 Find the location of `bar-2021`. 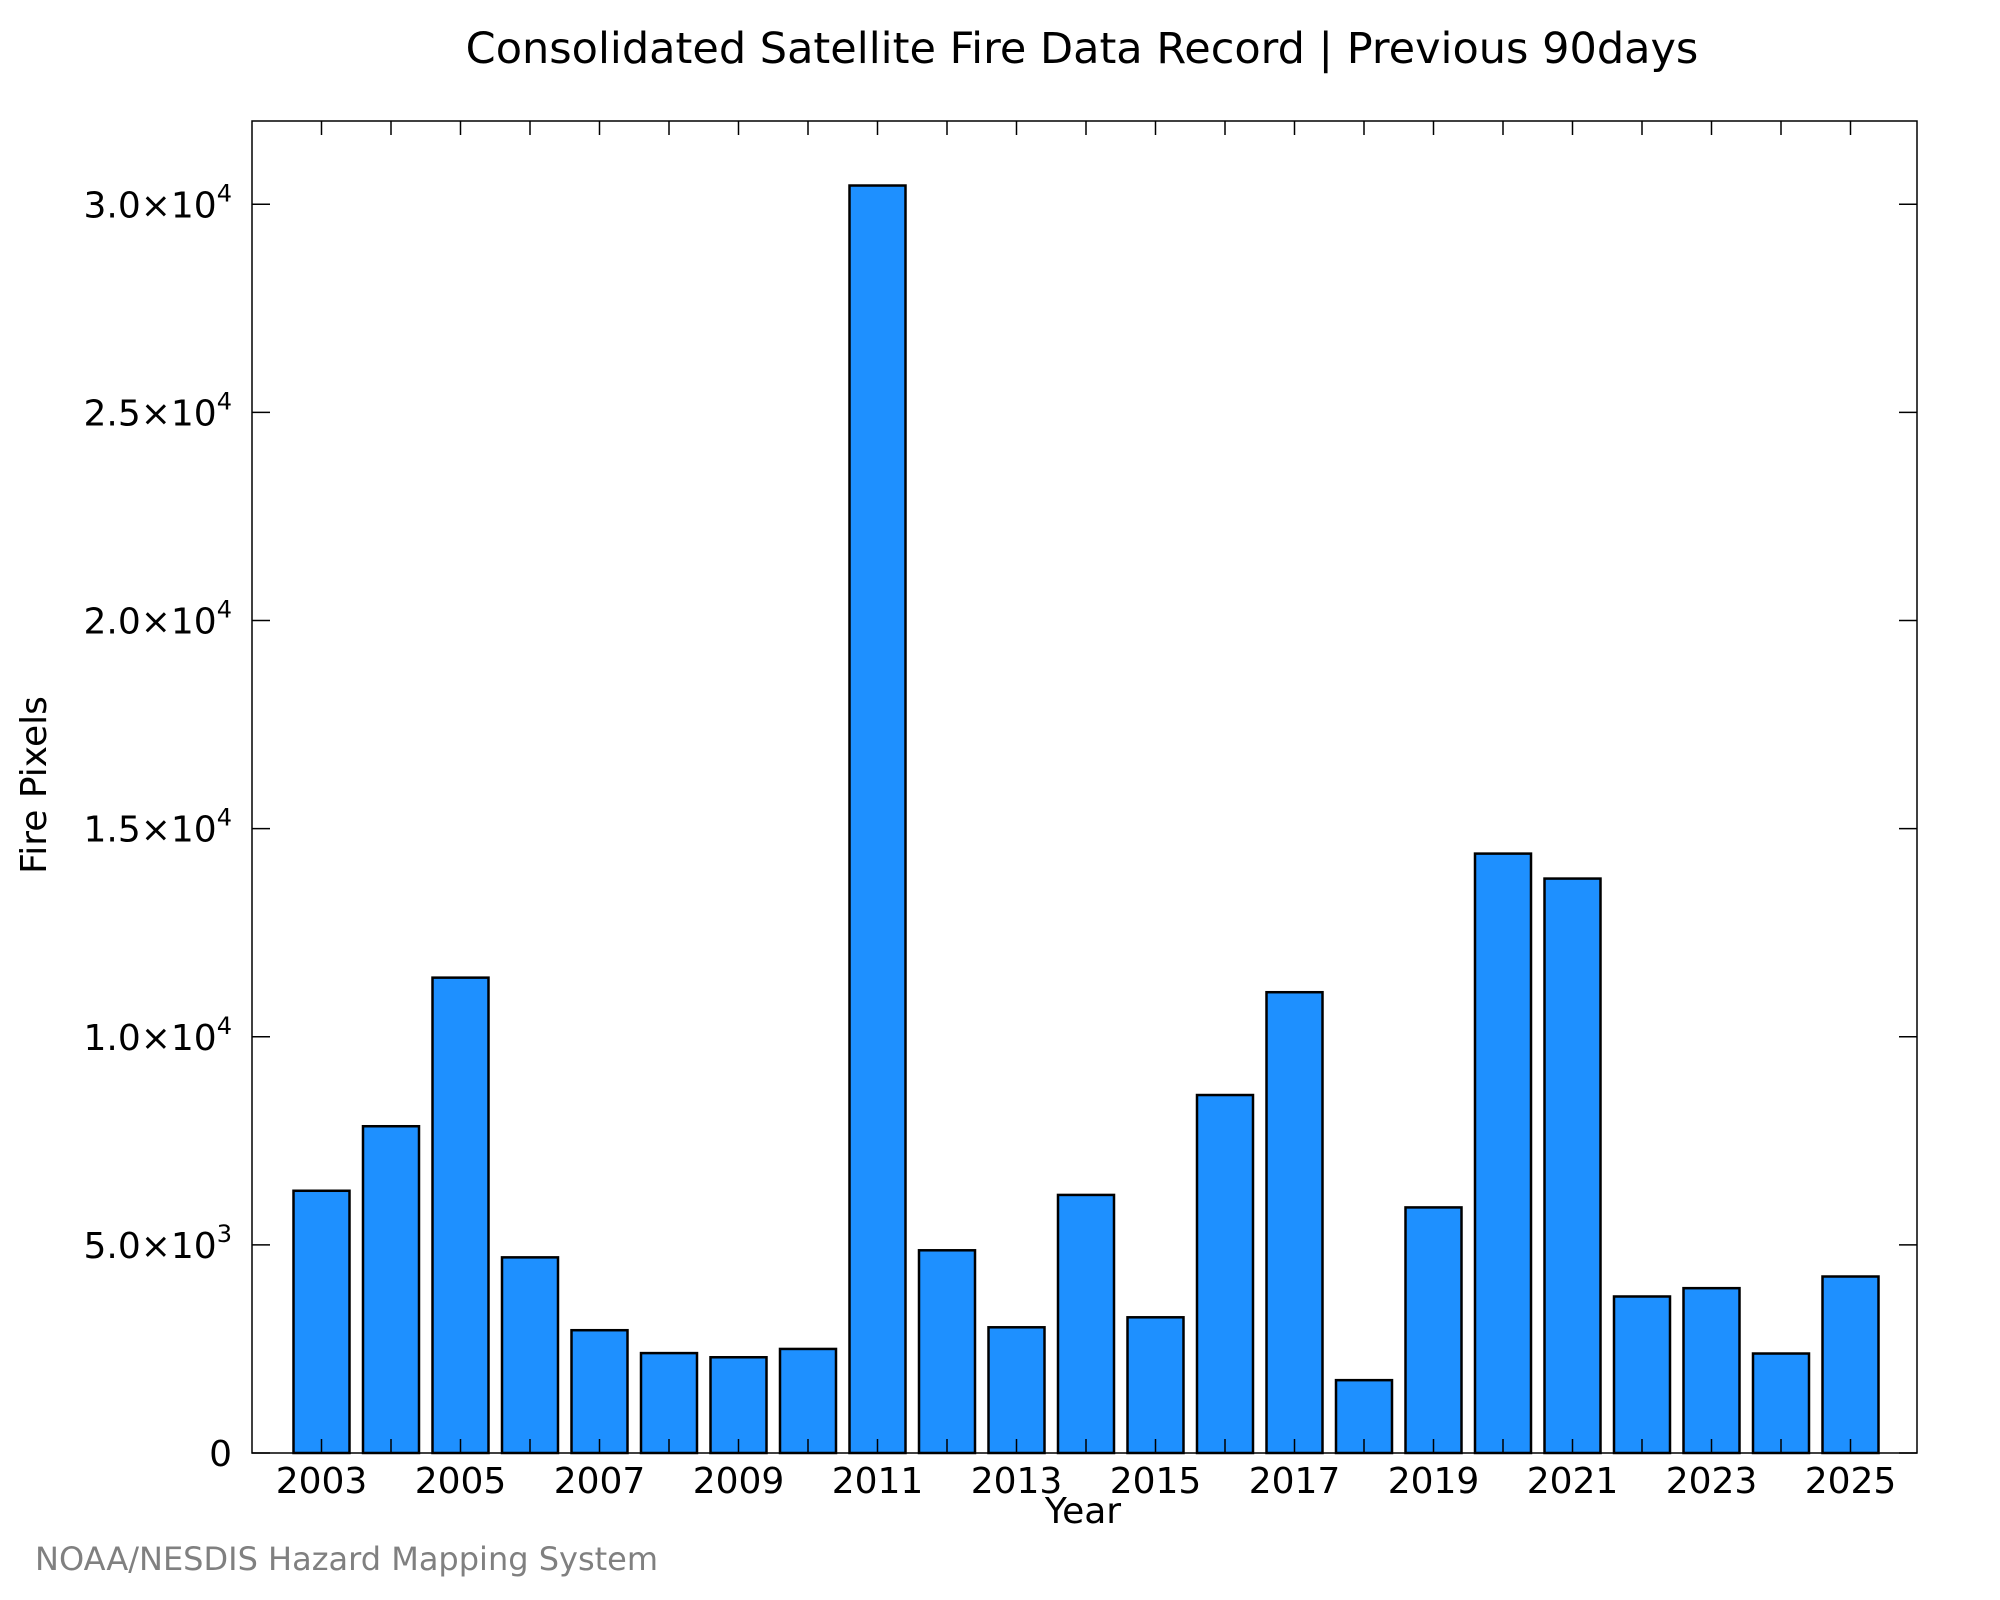

bar-2021 is located at coordinates (1572, 1166).